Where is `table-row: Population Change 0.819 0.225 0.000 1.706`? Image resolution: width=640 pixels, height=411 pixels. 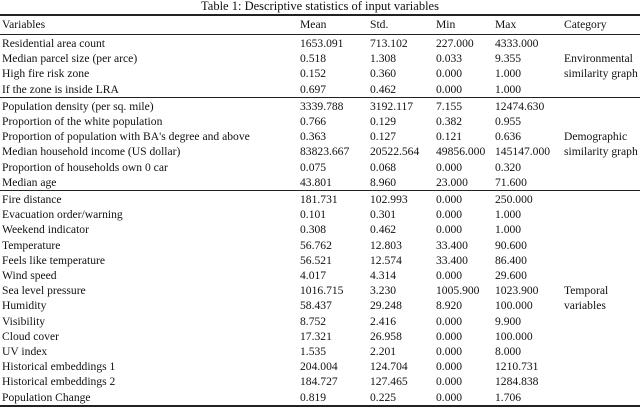 table-row: Population Change 0.819 0.225 0.000 1.706 is located at coordinates (320, 398).